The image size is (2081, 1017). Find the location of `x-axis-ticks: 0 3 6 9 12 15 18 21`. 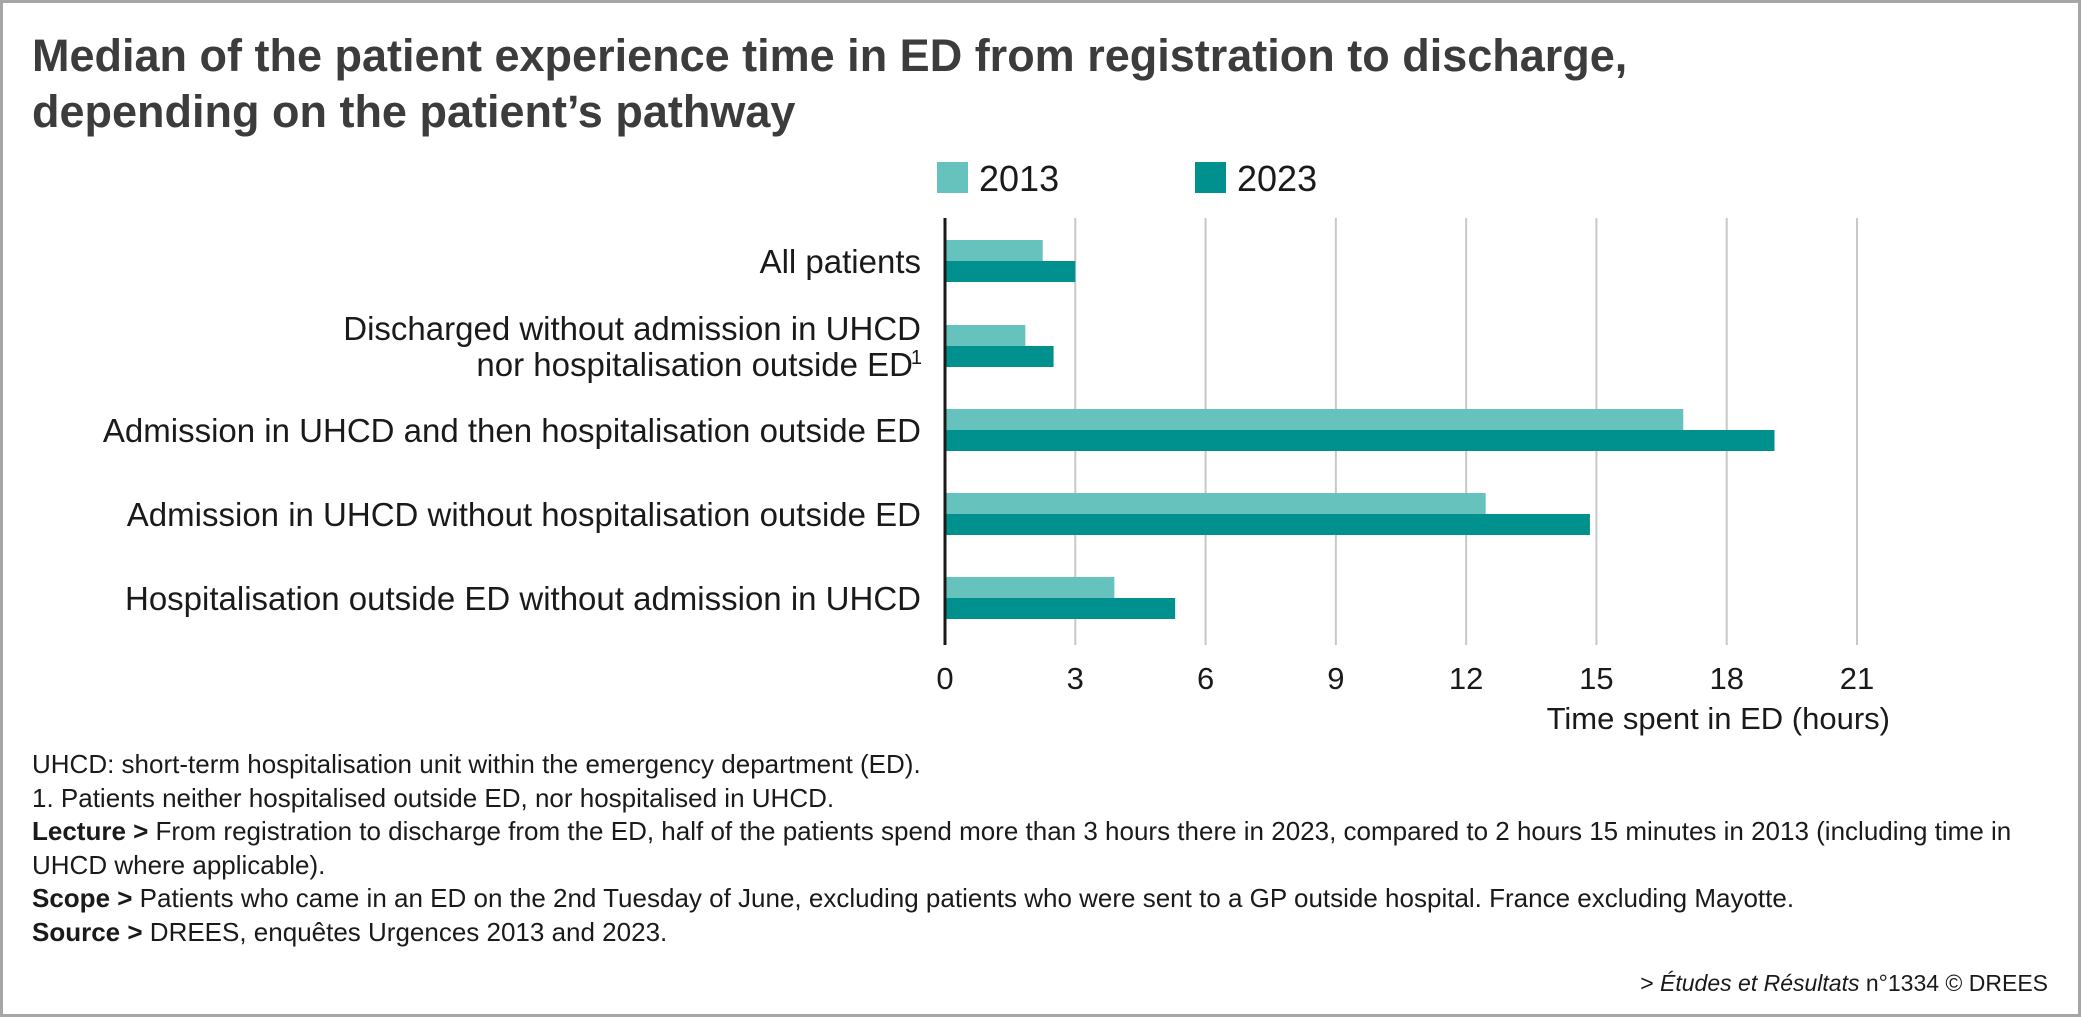

x-axis-ticks: 0 3 6 9 12 15 18 21 is located at coordinates (1405, 678).